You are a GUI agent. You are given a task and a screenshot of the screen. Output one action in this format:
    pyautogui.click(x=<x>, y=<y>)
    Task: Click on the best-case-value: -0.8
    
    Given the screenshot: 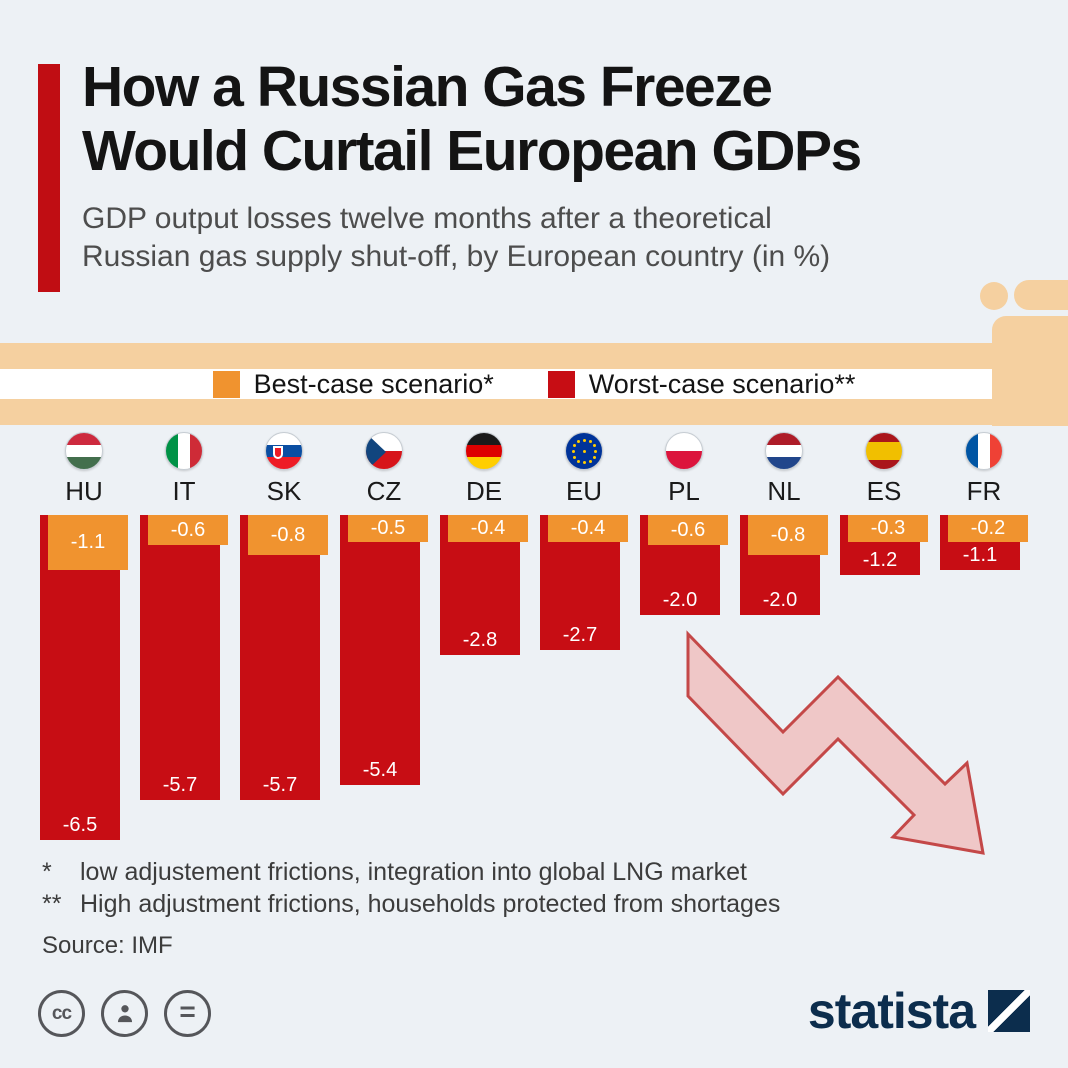 What is the action you would take?
    pyautogui.click(x=788, y=534)
    